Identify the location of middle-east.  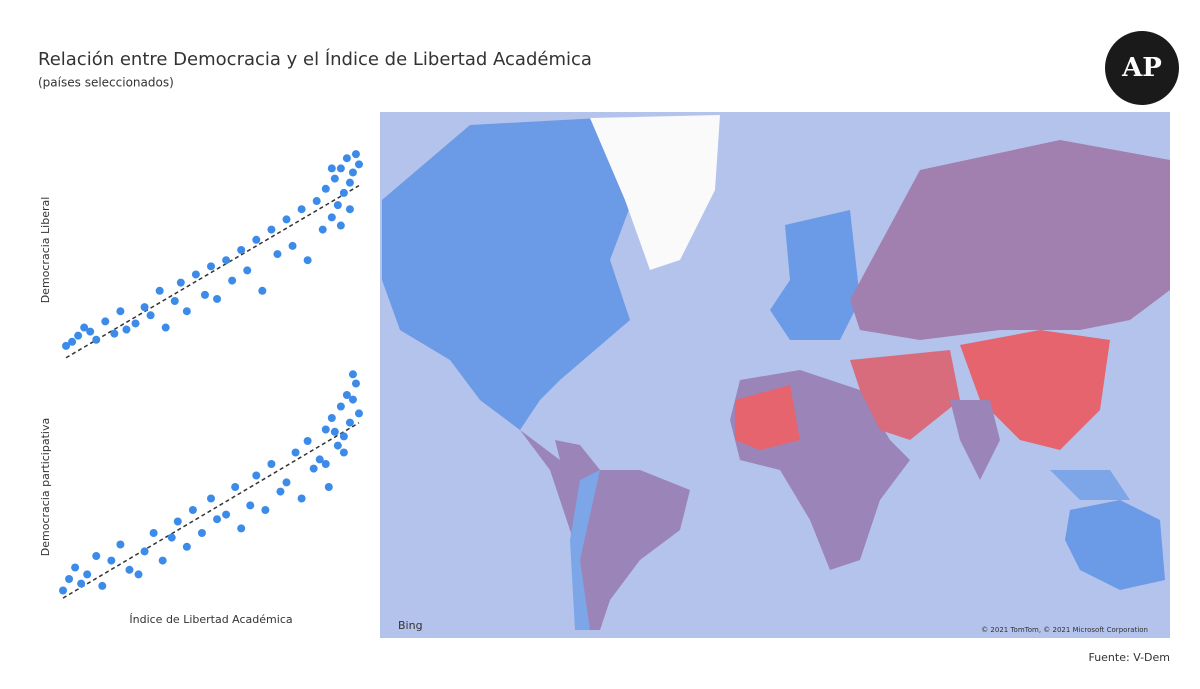
(905, 395).